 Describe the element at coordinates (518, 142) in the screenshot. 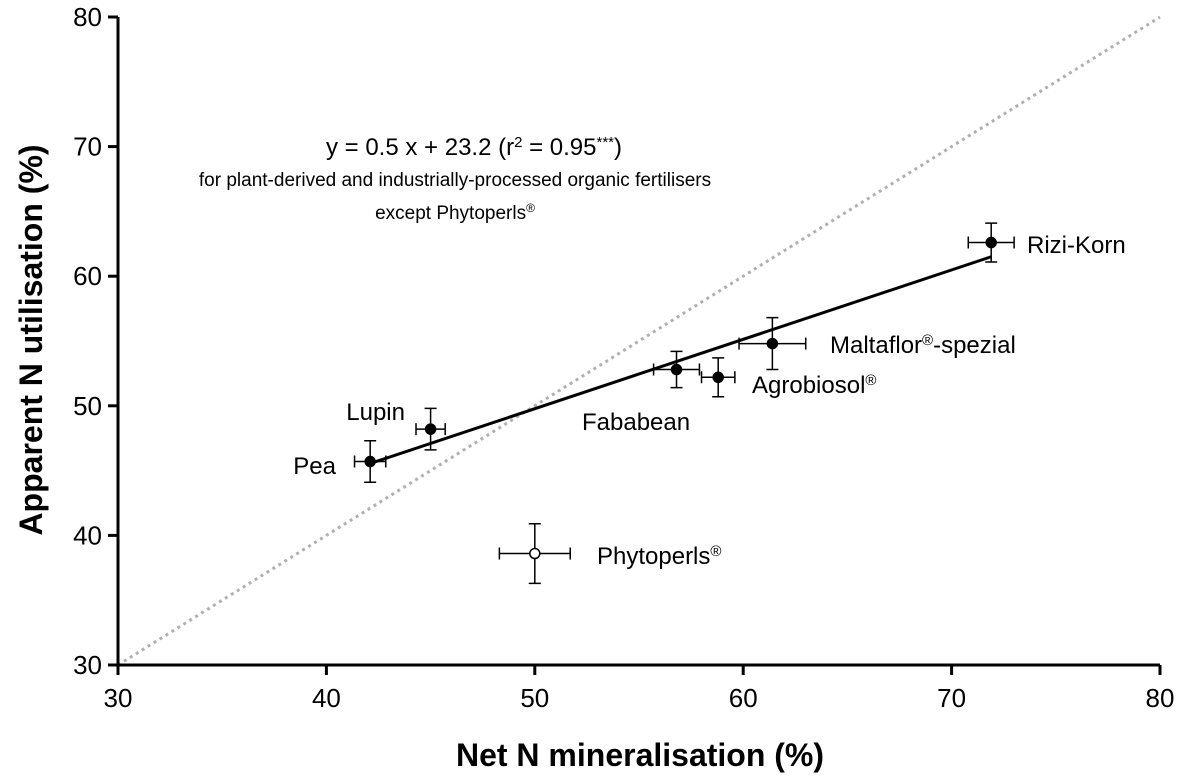

I see `text-segment: 2` at that location.